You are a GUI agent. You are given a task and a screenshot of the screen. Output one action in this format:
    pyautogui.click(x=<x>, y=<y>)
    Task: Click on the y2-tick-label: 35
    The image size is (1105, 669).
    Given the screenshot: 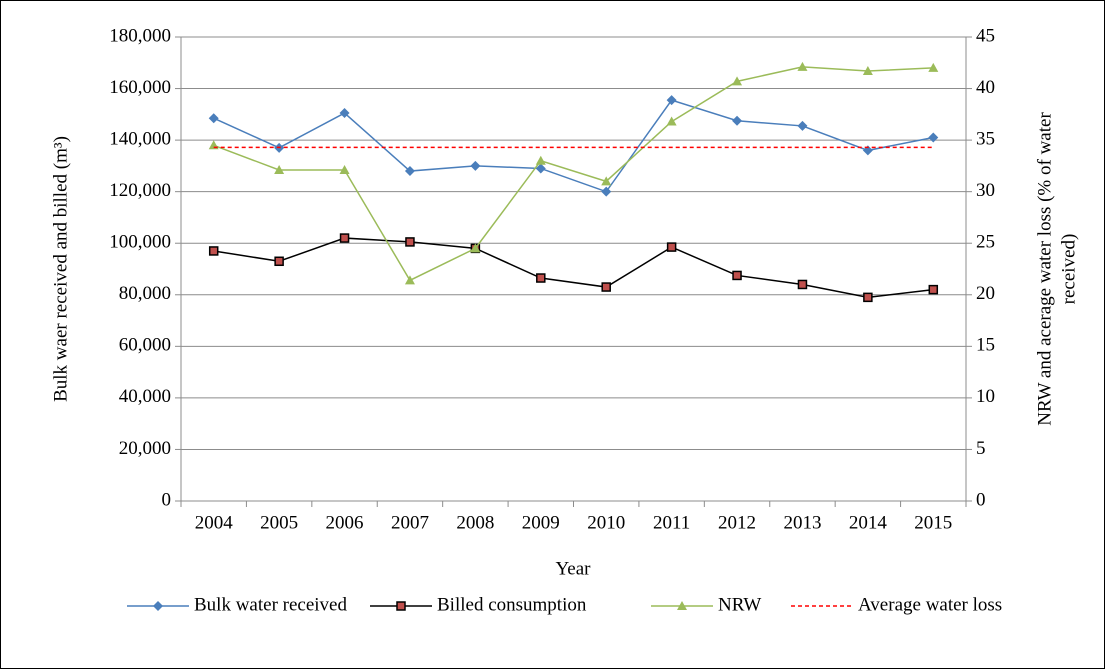 What is the action you would take?
    pyautogui.click(x=985, y=138)
    